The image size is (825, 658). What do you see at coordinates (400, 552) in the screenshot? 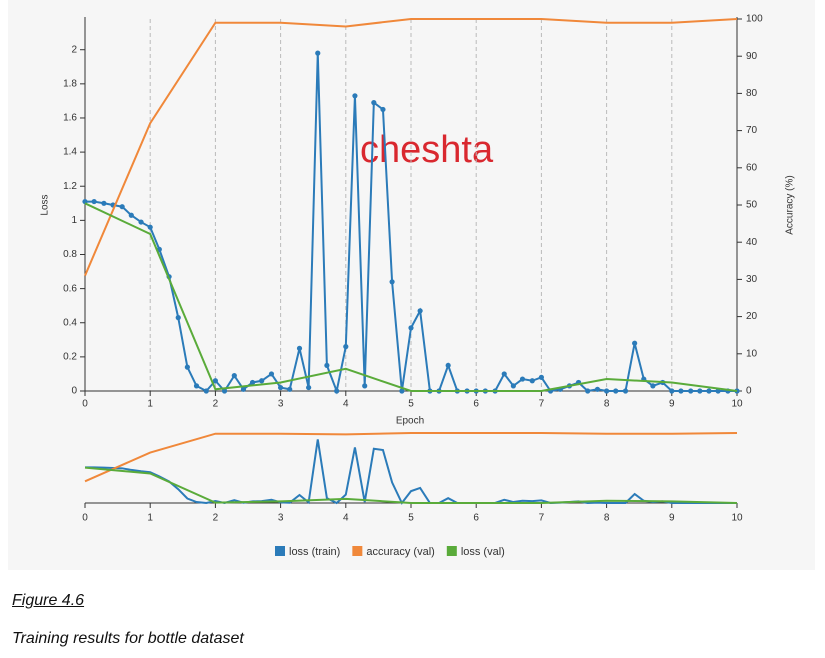
I see `legend-label: accuracy (val)` at bounding box center [400, 552].